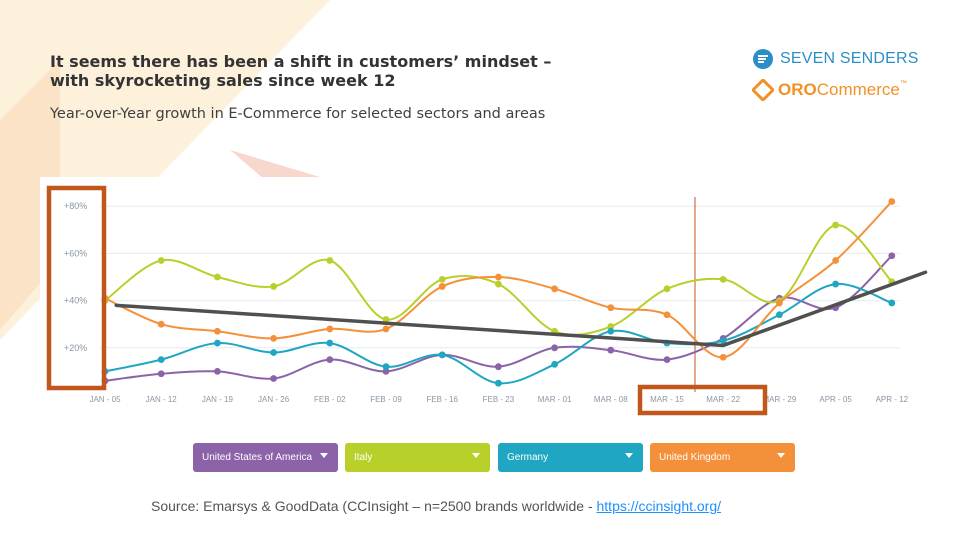 This screenshot has height=537, width=957. Describe the element at coordinates (763, 90) in the screenshot. I see `orocommerce-icon` at that location.